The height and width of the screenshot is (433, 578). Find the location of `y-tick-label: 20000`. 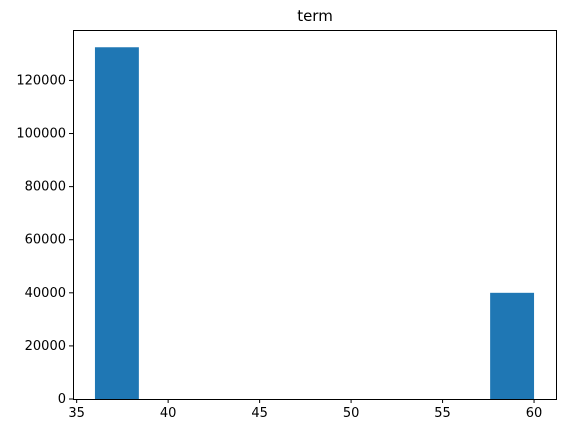

y-tick-label: 20000 is located at coordinates (45, 346).